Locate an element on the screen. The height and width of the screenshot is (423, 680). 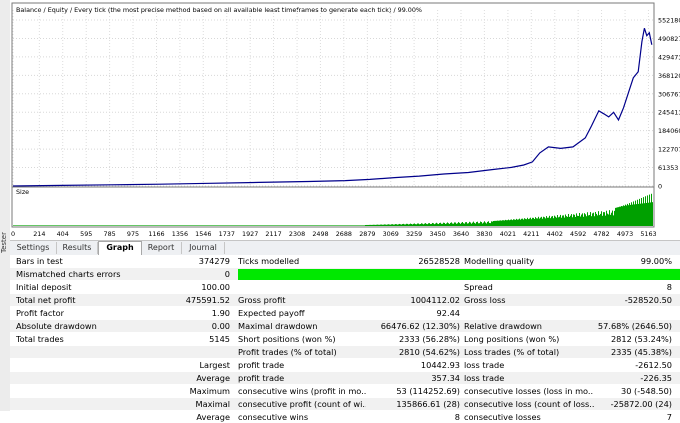
largest-profit-value: 10442.93 is located at coordinates (440, 365).